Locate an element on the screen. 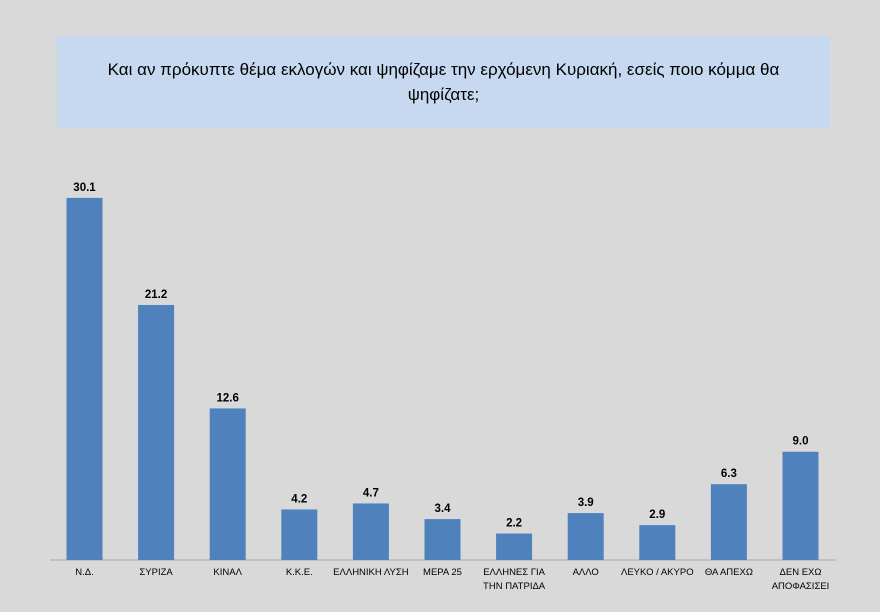  value-label: 4.7 is located at coordinates (371, 493).